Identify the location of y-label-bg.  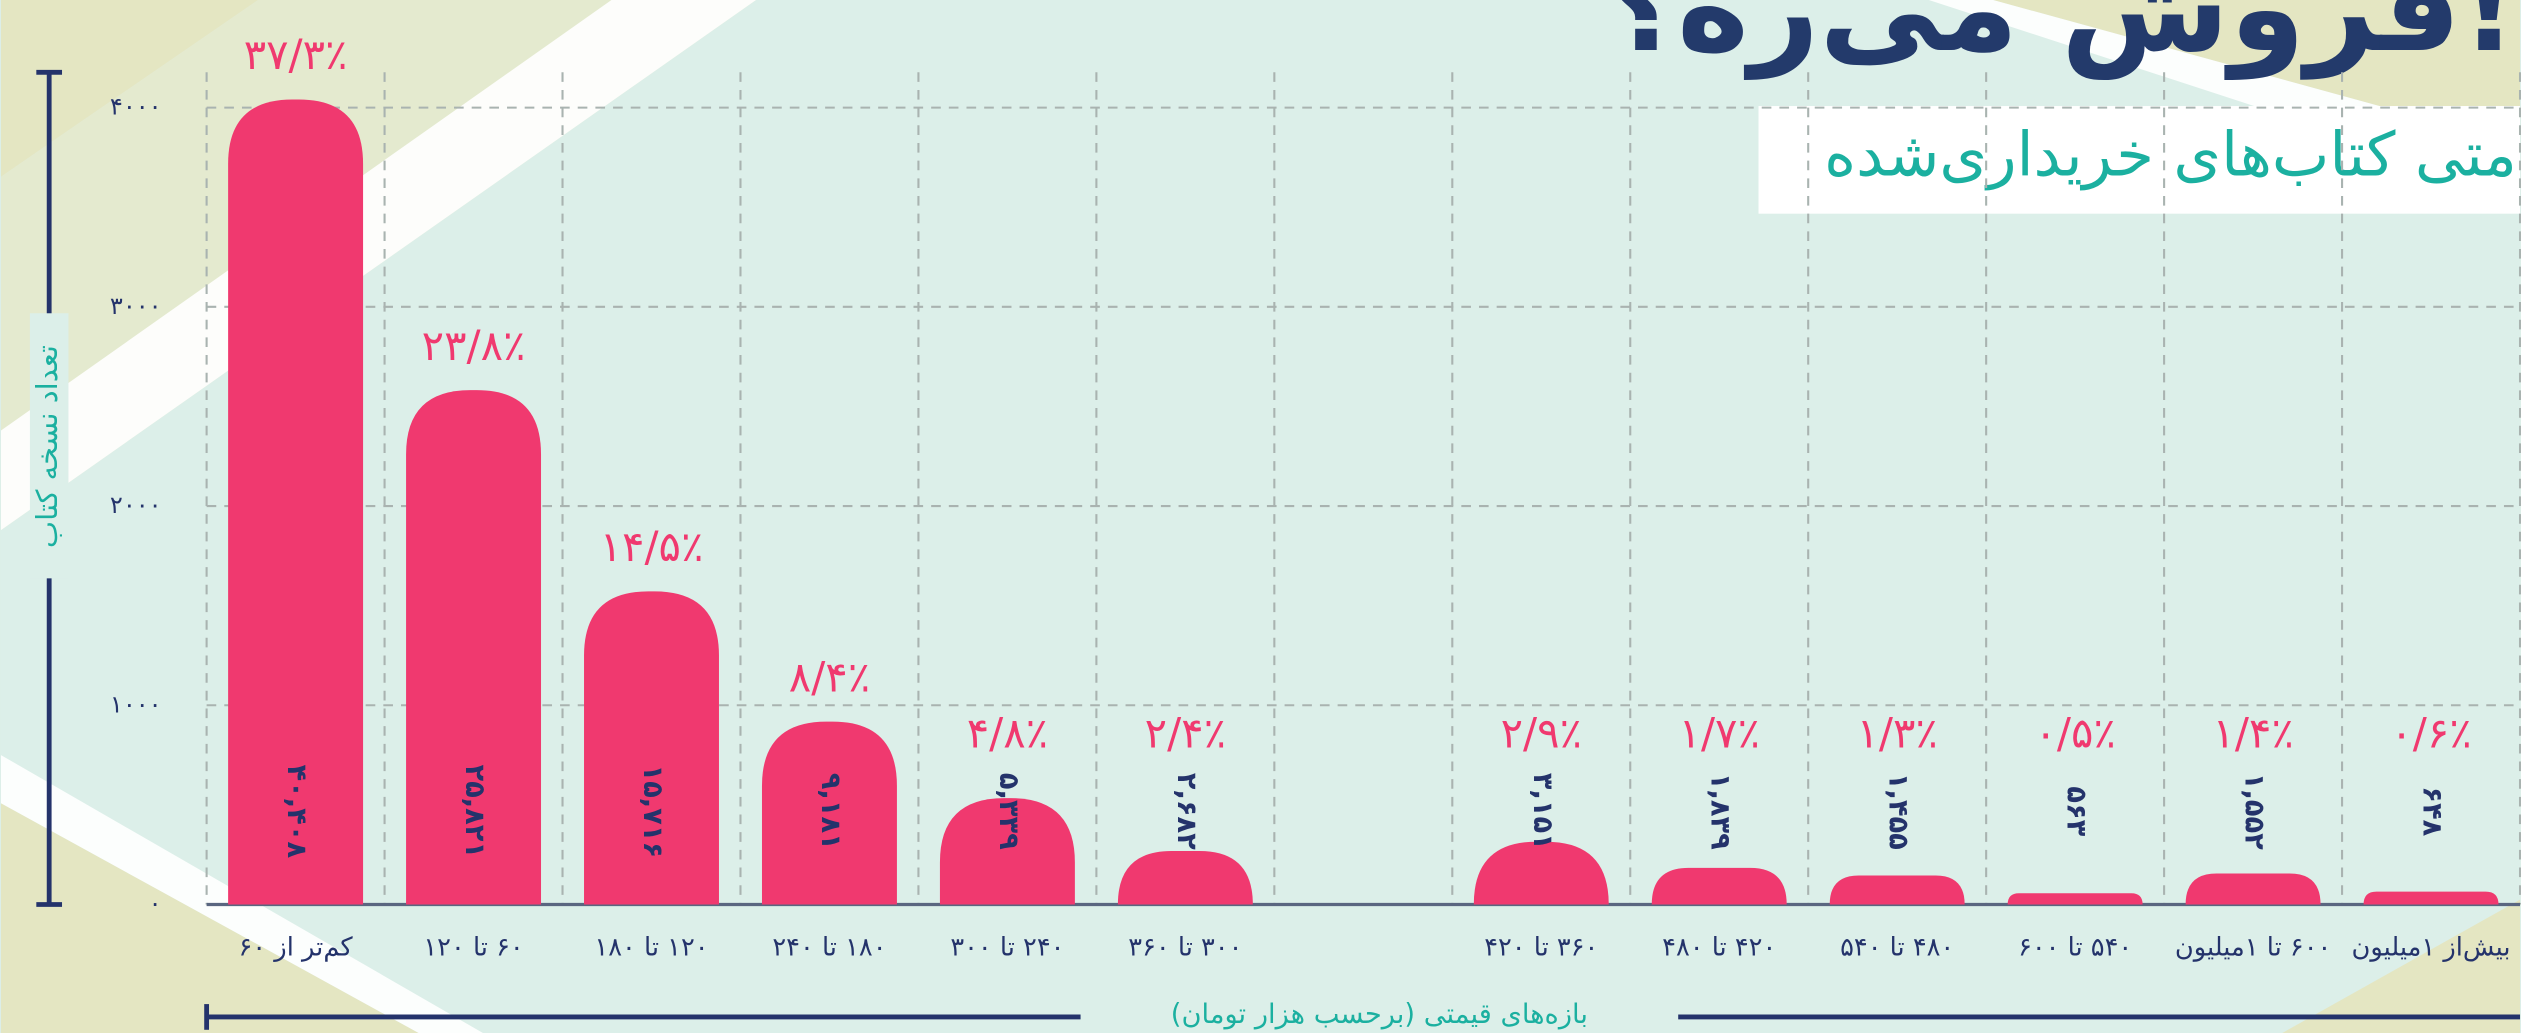
(49, 446).